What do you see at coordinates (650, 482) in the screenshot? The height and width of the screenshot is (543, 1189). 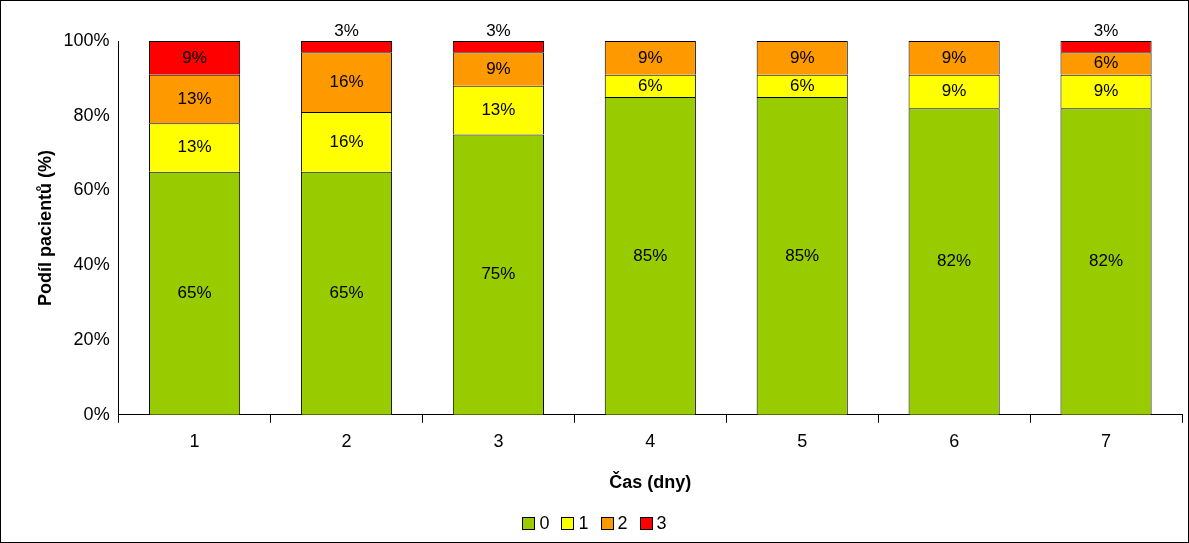 I see `x-axis-title: Čas (dny)` at bounding box center [650, 482].